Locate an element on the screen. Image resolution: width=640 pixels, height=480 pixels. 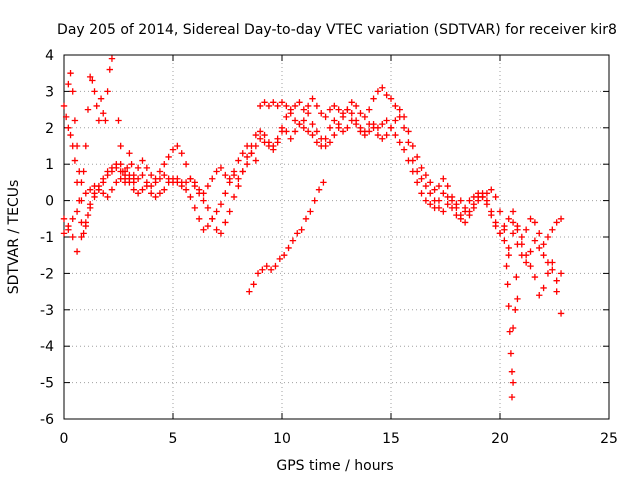
y-tick-label: 3 is located at coordinates (49, 92).